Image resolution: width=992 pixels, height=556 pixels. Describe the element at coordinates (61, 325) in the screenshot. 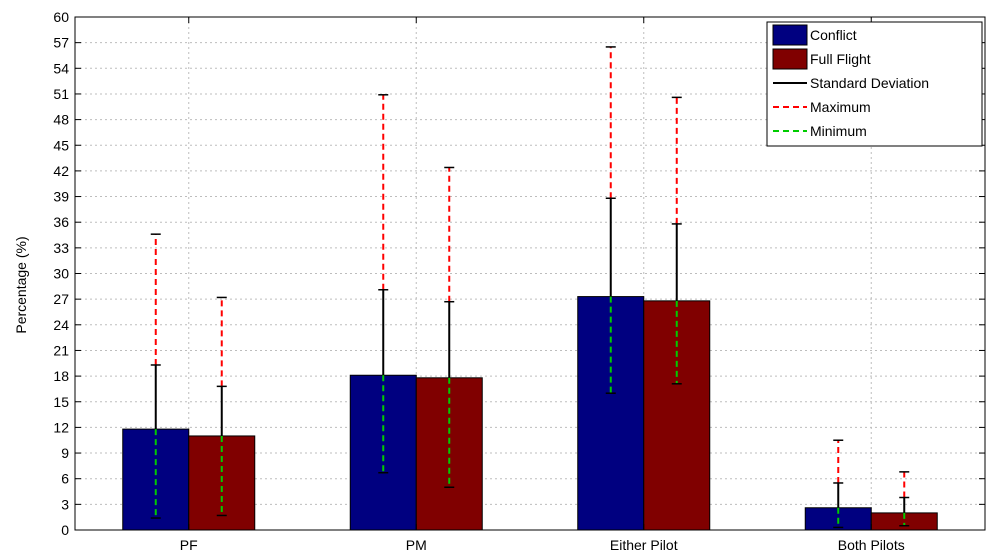

I see `y-tick-label: 24` at that location.